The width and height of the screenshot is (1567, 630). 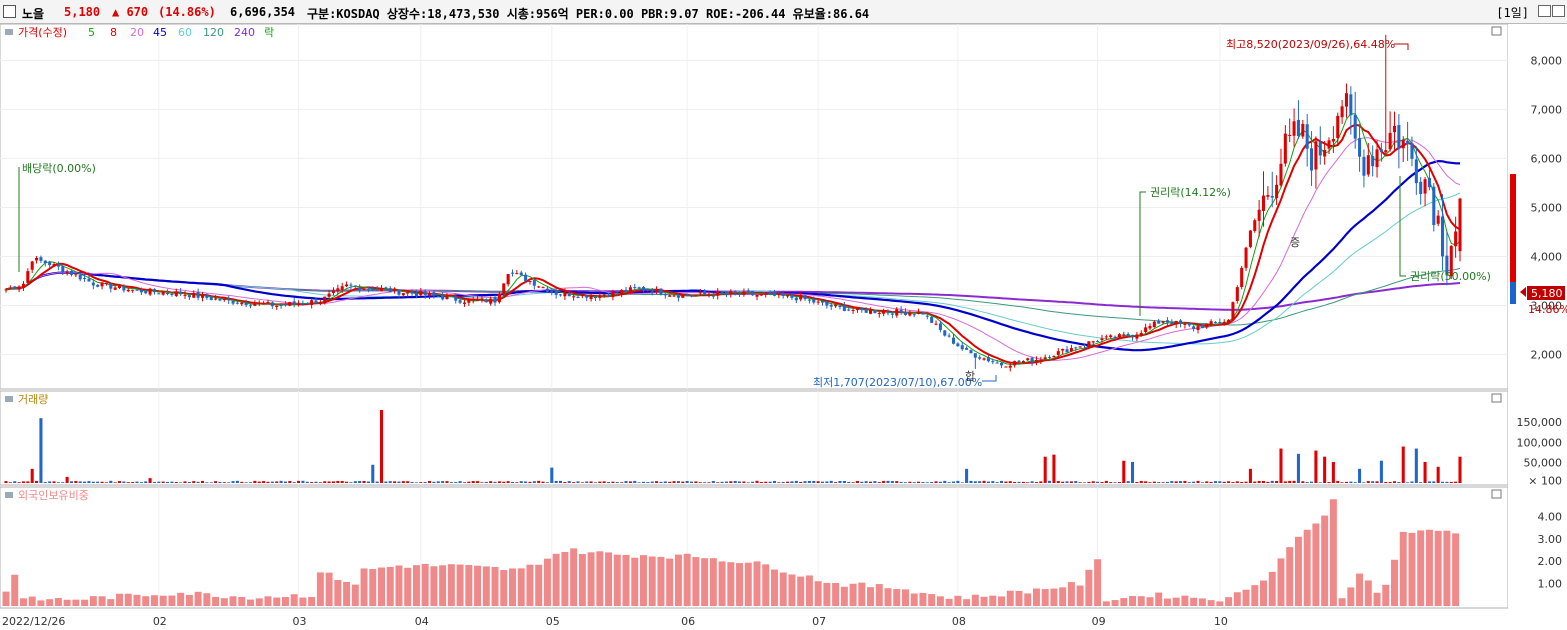 What do you see at coordinates (1558, 11) in the screenshot?
I see `window-close-icon` at bounding box center [1558, 11].